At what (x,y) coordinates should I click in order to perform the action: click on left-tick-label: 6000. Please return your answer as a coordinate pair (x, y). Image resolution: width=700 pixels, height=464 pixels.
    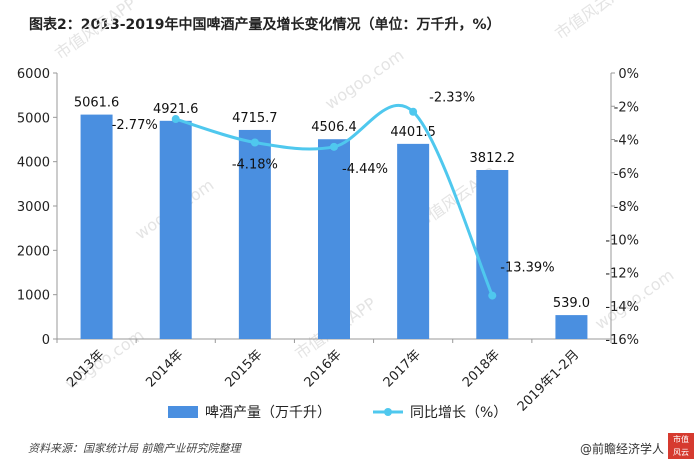
    Looking at the image, I should click on (33, 74).